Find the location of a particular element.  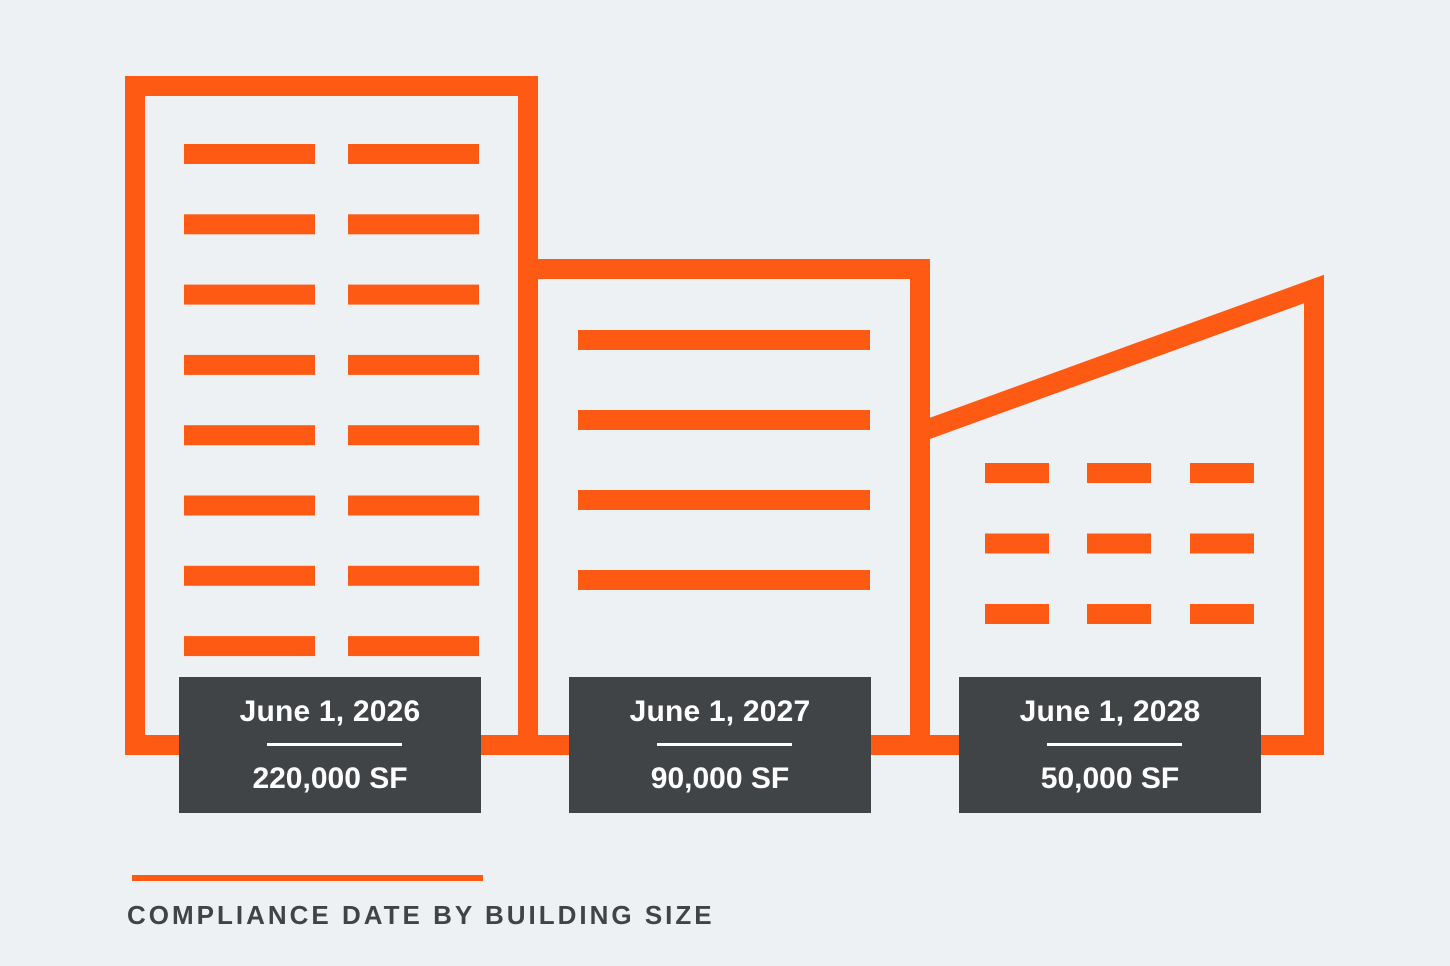

building-size: 90,000 SF is located at coordinates (720, 778).